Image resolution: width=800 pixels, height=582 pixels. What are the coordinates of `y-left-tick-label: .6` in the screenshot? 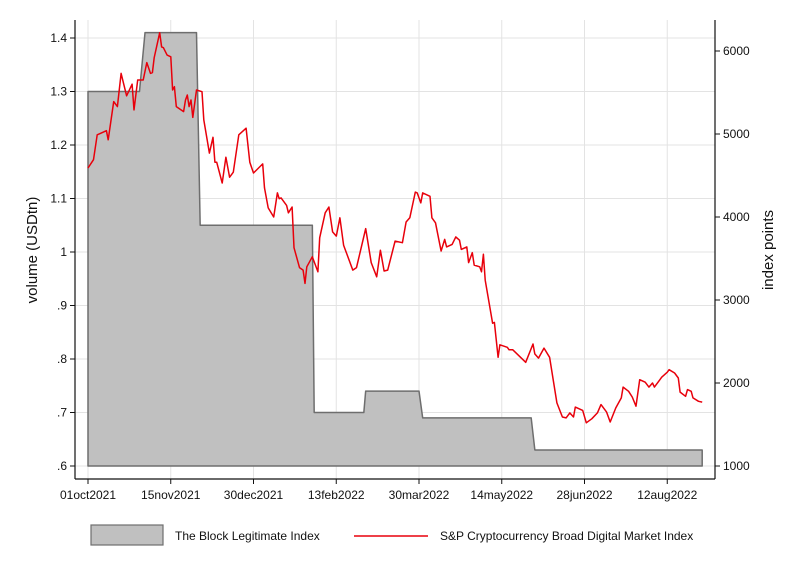 It's located at (62, 466).